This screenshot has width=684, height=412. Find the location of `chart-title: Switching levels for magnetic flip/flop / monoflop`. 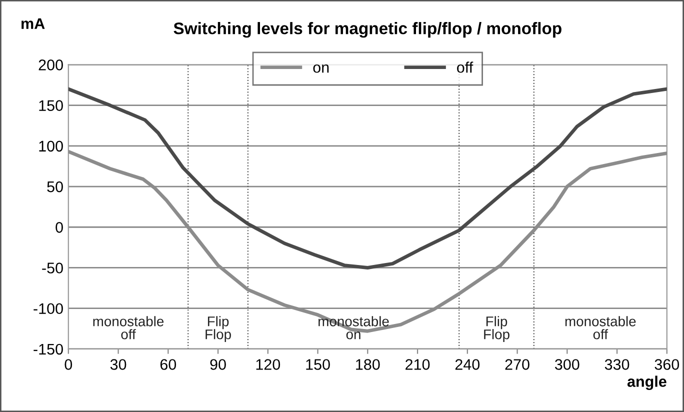

chart-title: Switching levels for magnetic flip/flop / monoflop is located at coordinates (368, 30).